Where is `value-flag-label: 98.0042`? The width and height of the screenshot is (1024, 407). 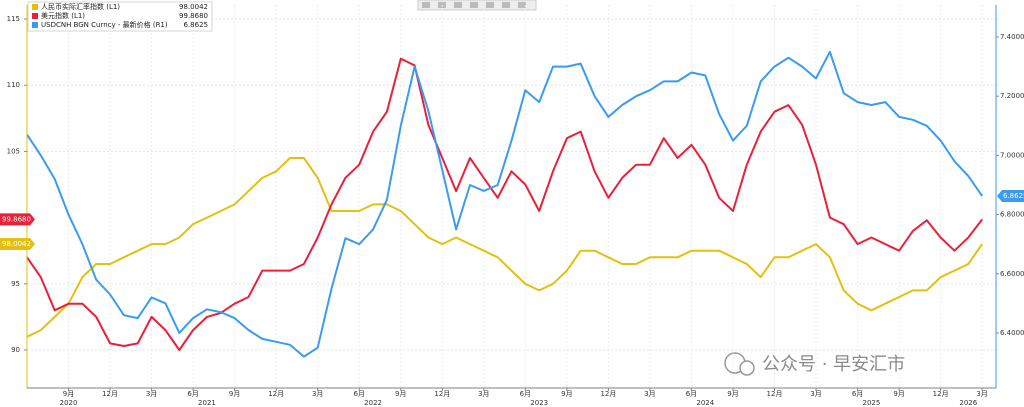
value-flag-label: 98.0042 is located at coordinates (16, 244).